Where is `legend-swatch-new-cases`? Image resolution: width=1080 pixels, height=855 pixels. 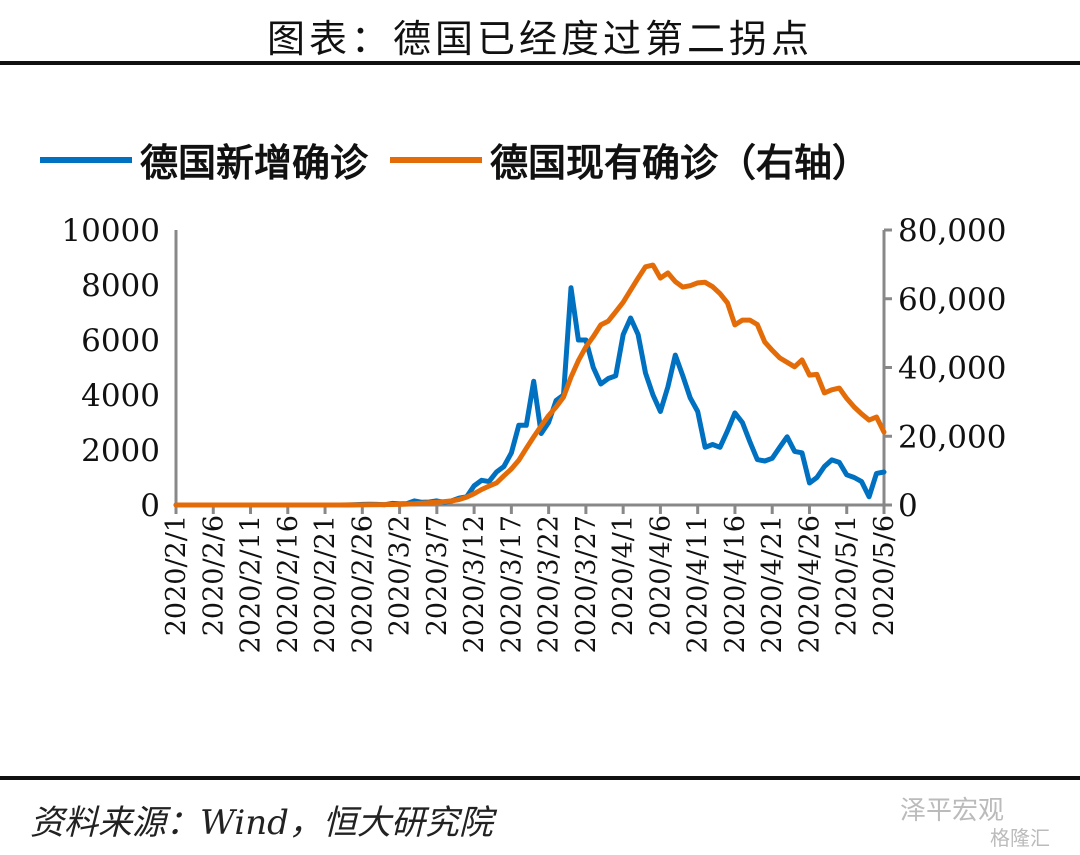
legend-swatch-new-cases is located at coordinates (86, 159).